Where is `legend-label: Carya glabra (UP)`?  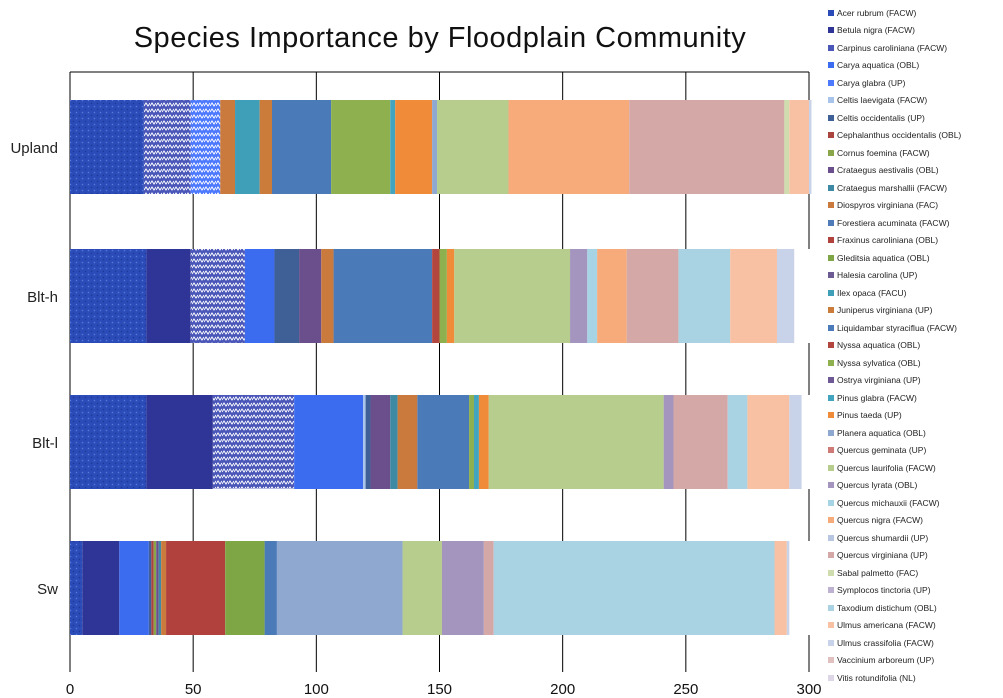 legend-label: Carya glabra (UP) is located at coordinates (871, 82).